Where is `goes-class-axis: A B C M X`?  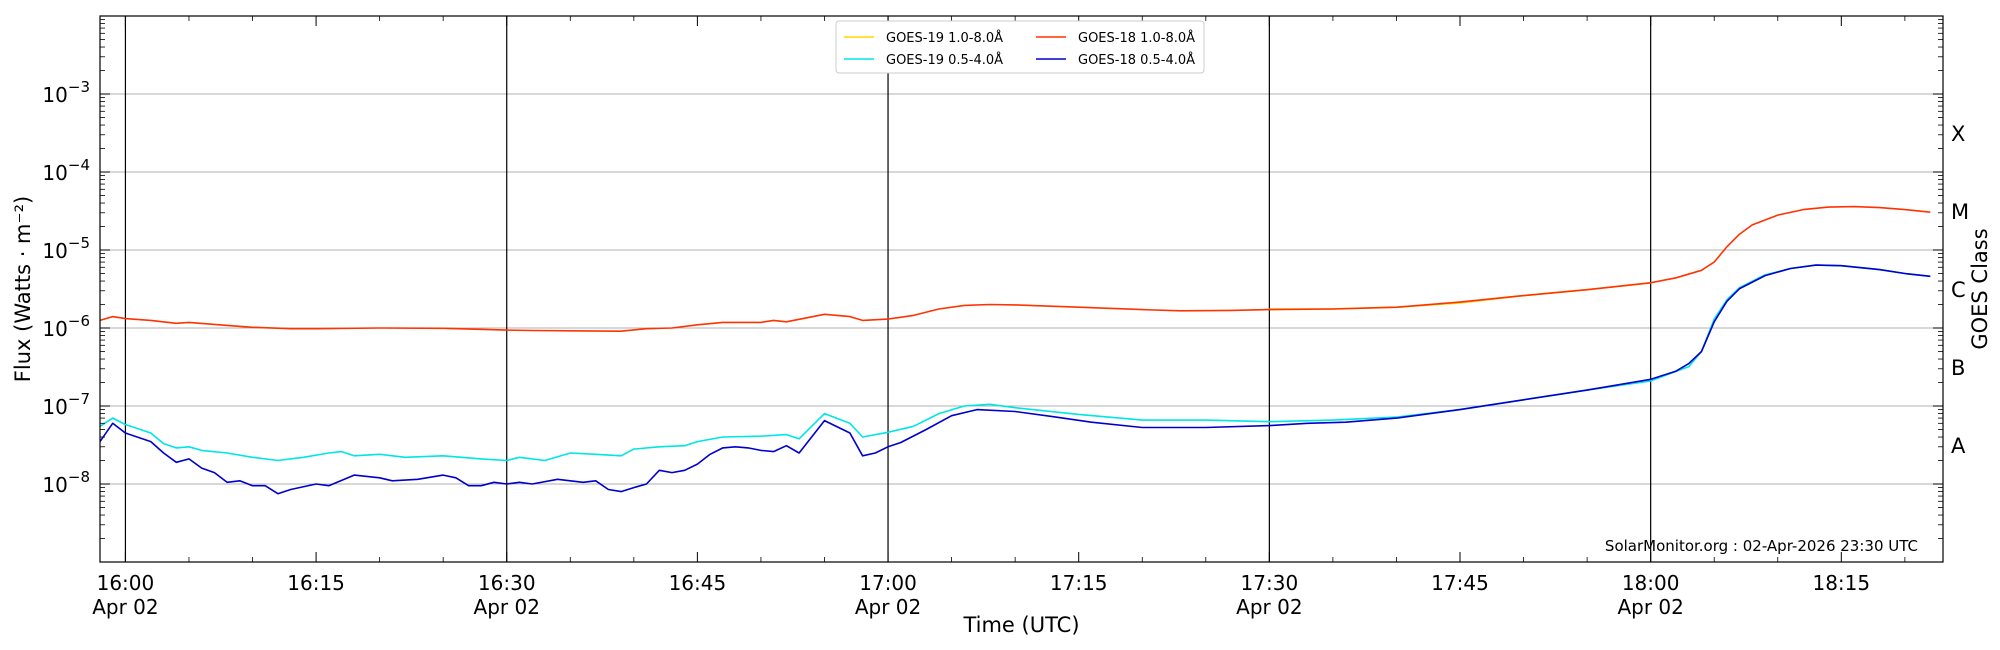
goes-class-axis: A B C M X is located at coordinates (1960, 290).